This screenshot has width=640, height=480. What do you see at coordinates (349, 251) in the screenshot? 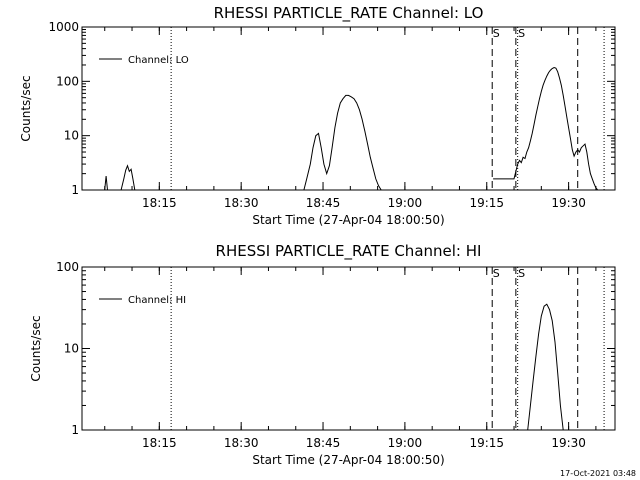
I see `chart-title: RHESSI PARTICLE_RATE Channel: HI` at bounding box center [349, 251].